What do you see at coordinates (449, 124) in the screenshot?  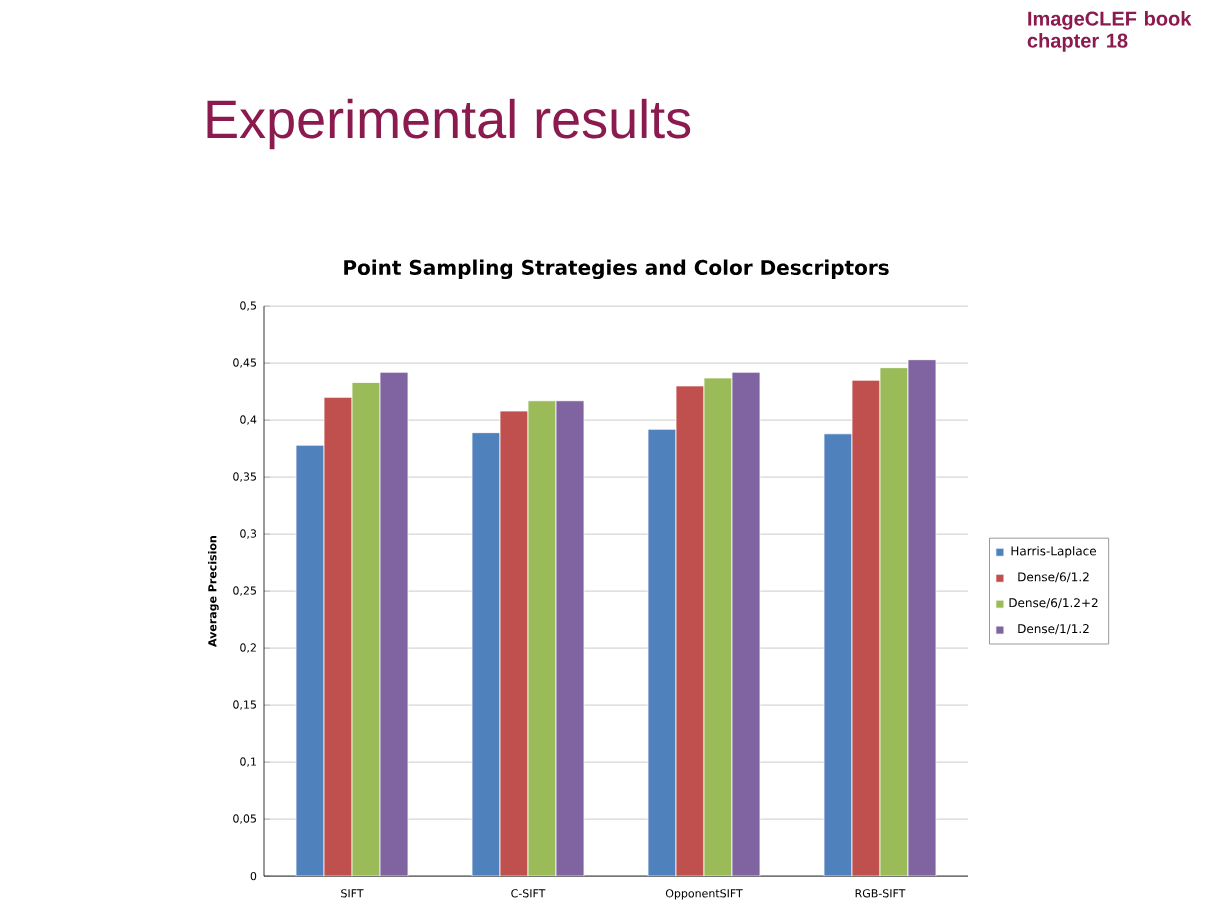 I see `text: Experimental results` at bounding box center [449, 124].